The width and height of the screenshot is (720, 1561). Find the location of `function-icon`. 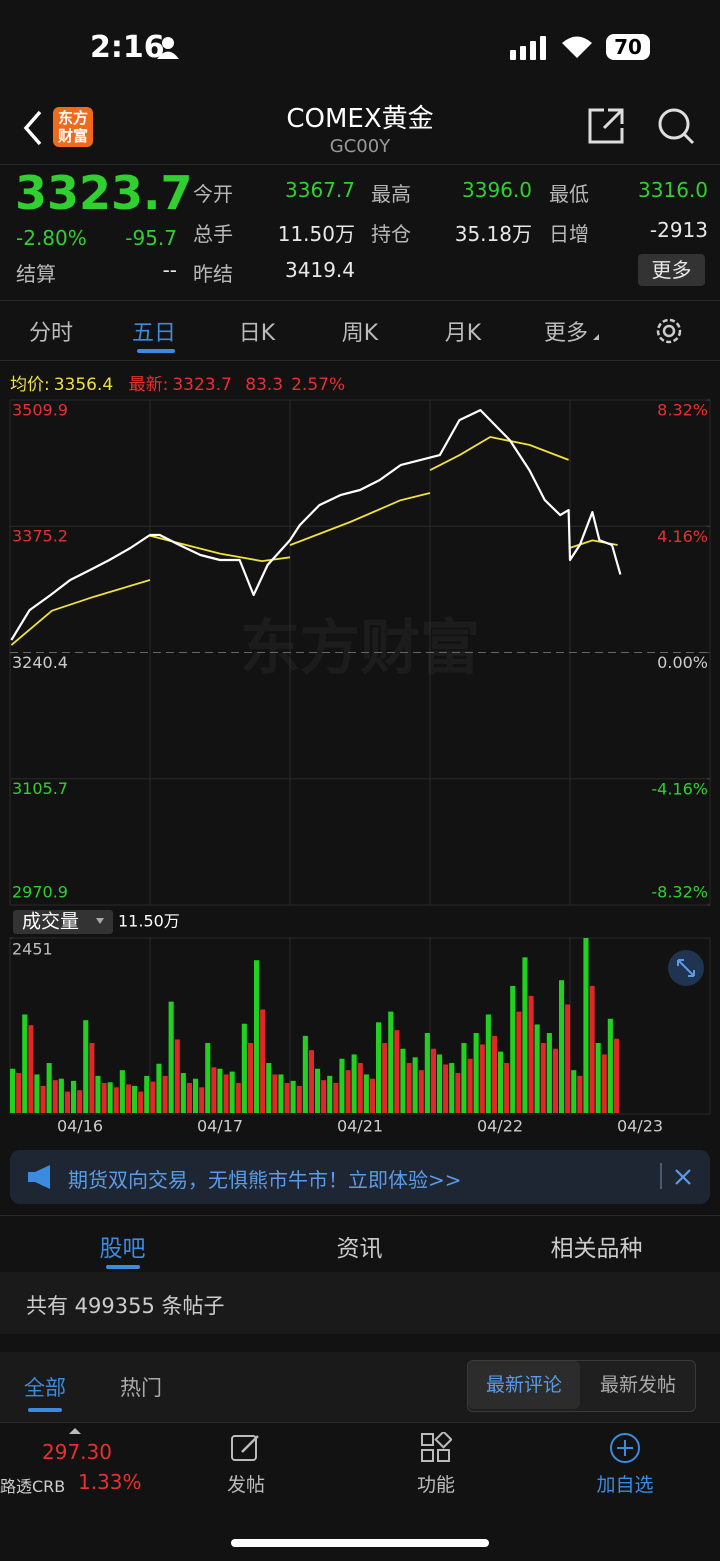

function-icon is located at coordinates (436, 1448).